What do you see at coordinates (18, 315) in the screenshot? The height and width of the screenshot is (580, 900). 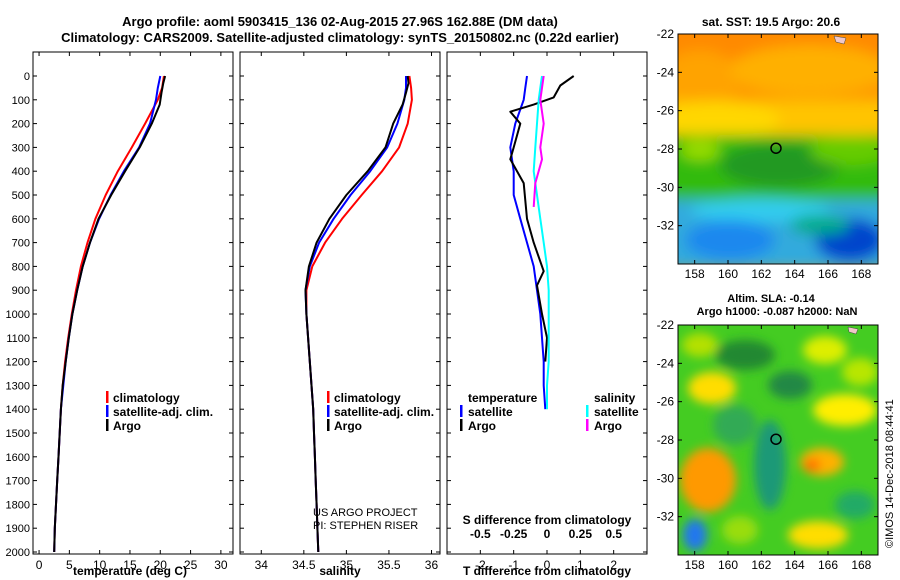 I see `y-tick-label: 1000` at bounding box center [18, 315].